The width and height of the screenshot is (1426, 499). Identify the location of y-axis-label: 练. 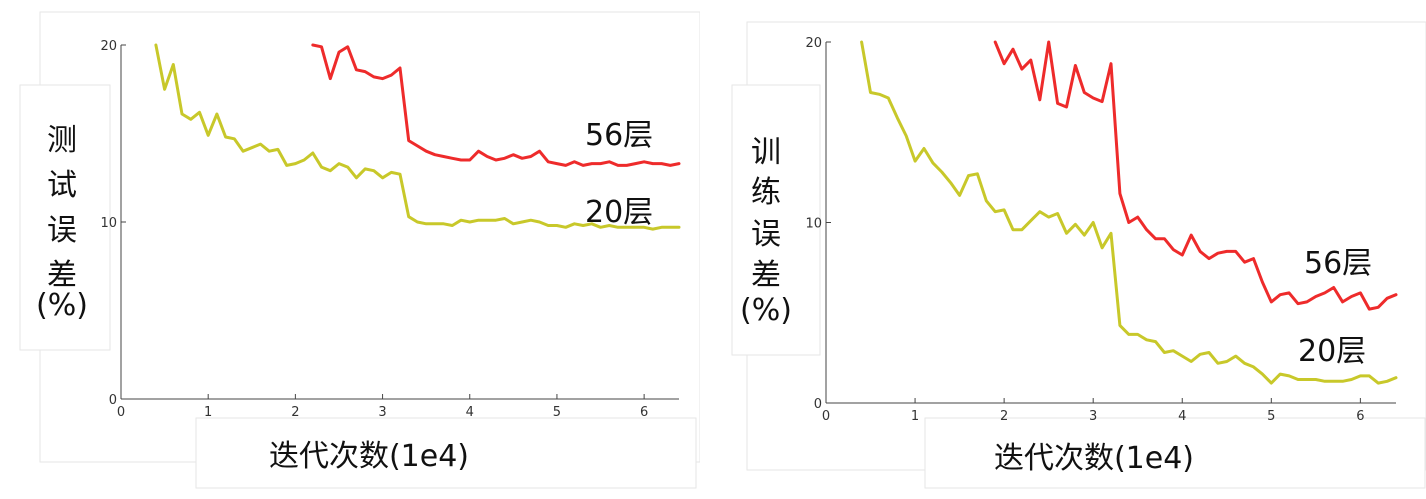
(766, 192).